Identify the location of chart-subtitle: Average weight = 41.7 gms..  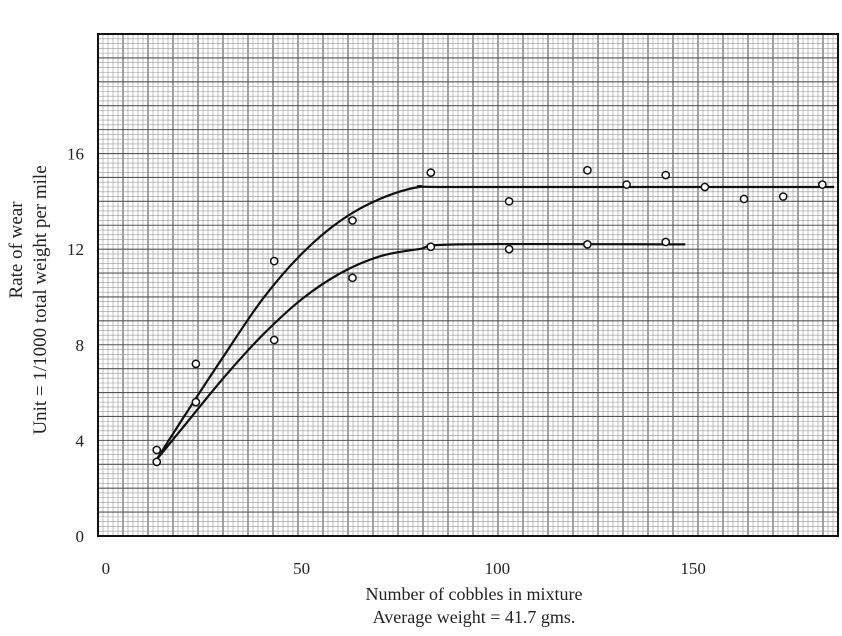
(474, 617).